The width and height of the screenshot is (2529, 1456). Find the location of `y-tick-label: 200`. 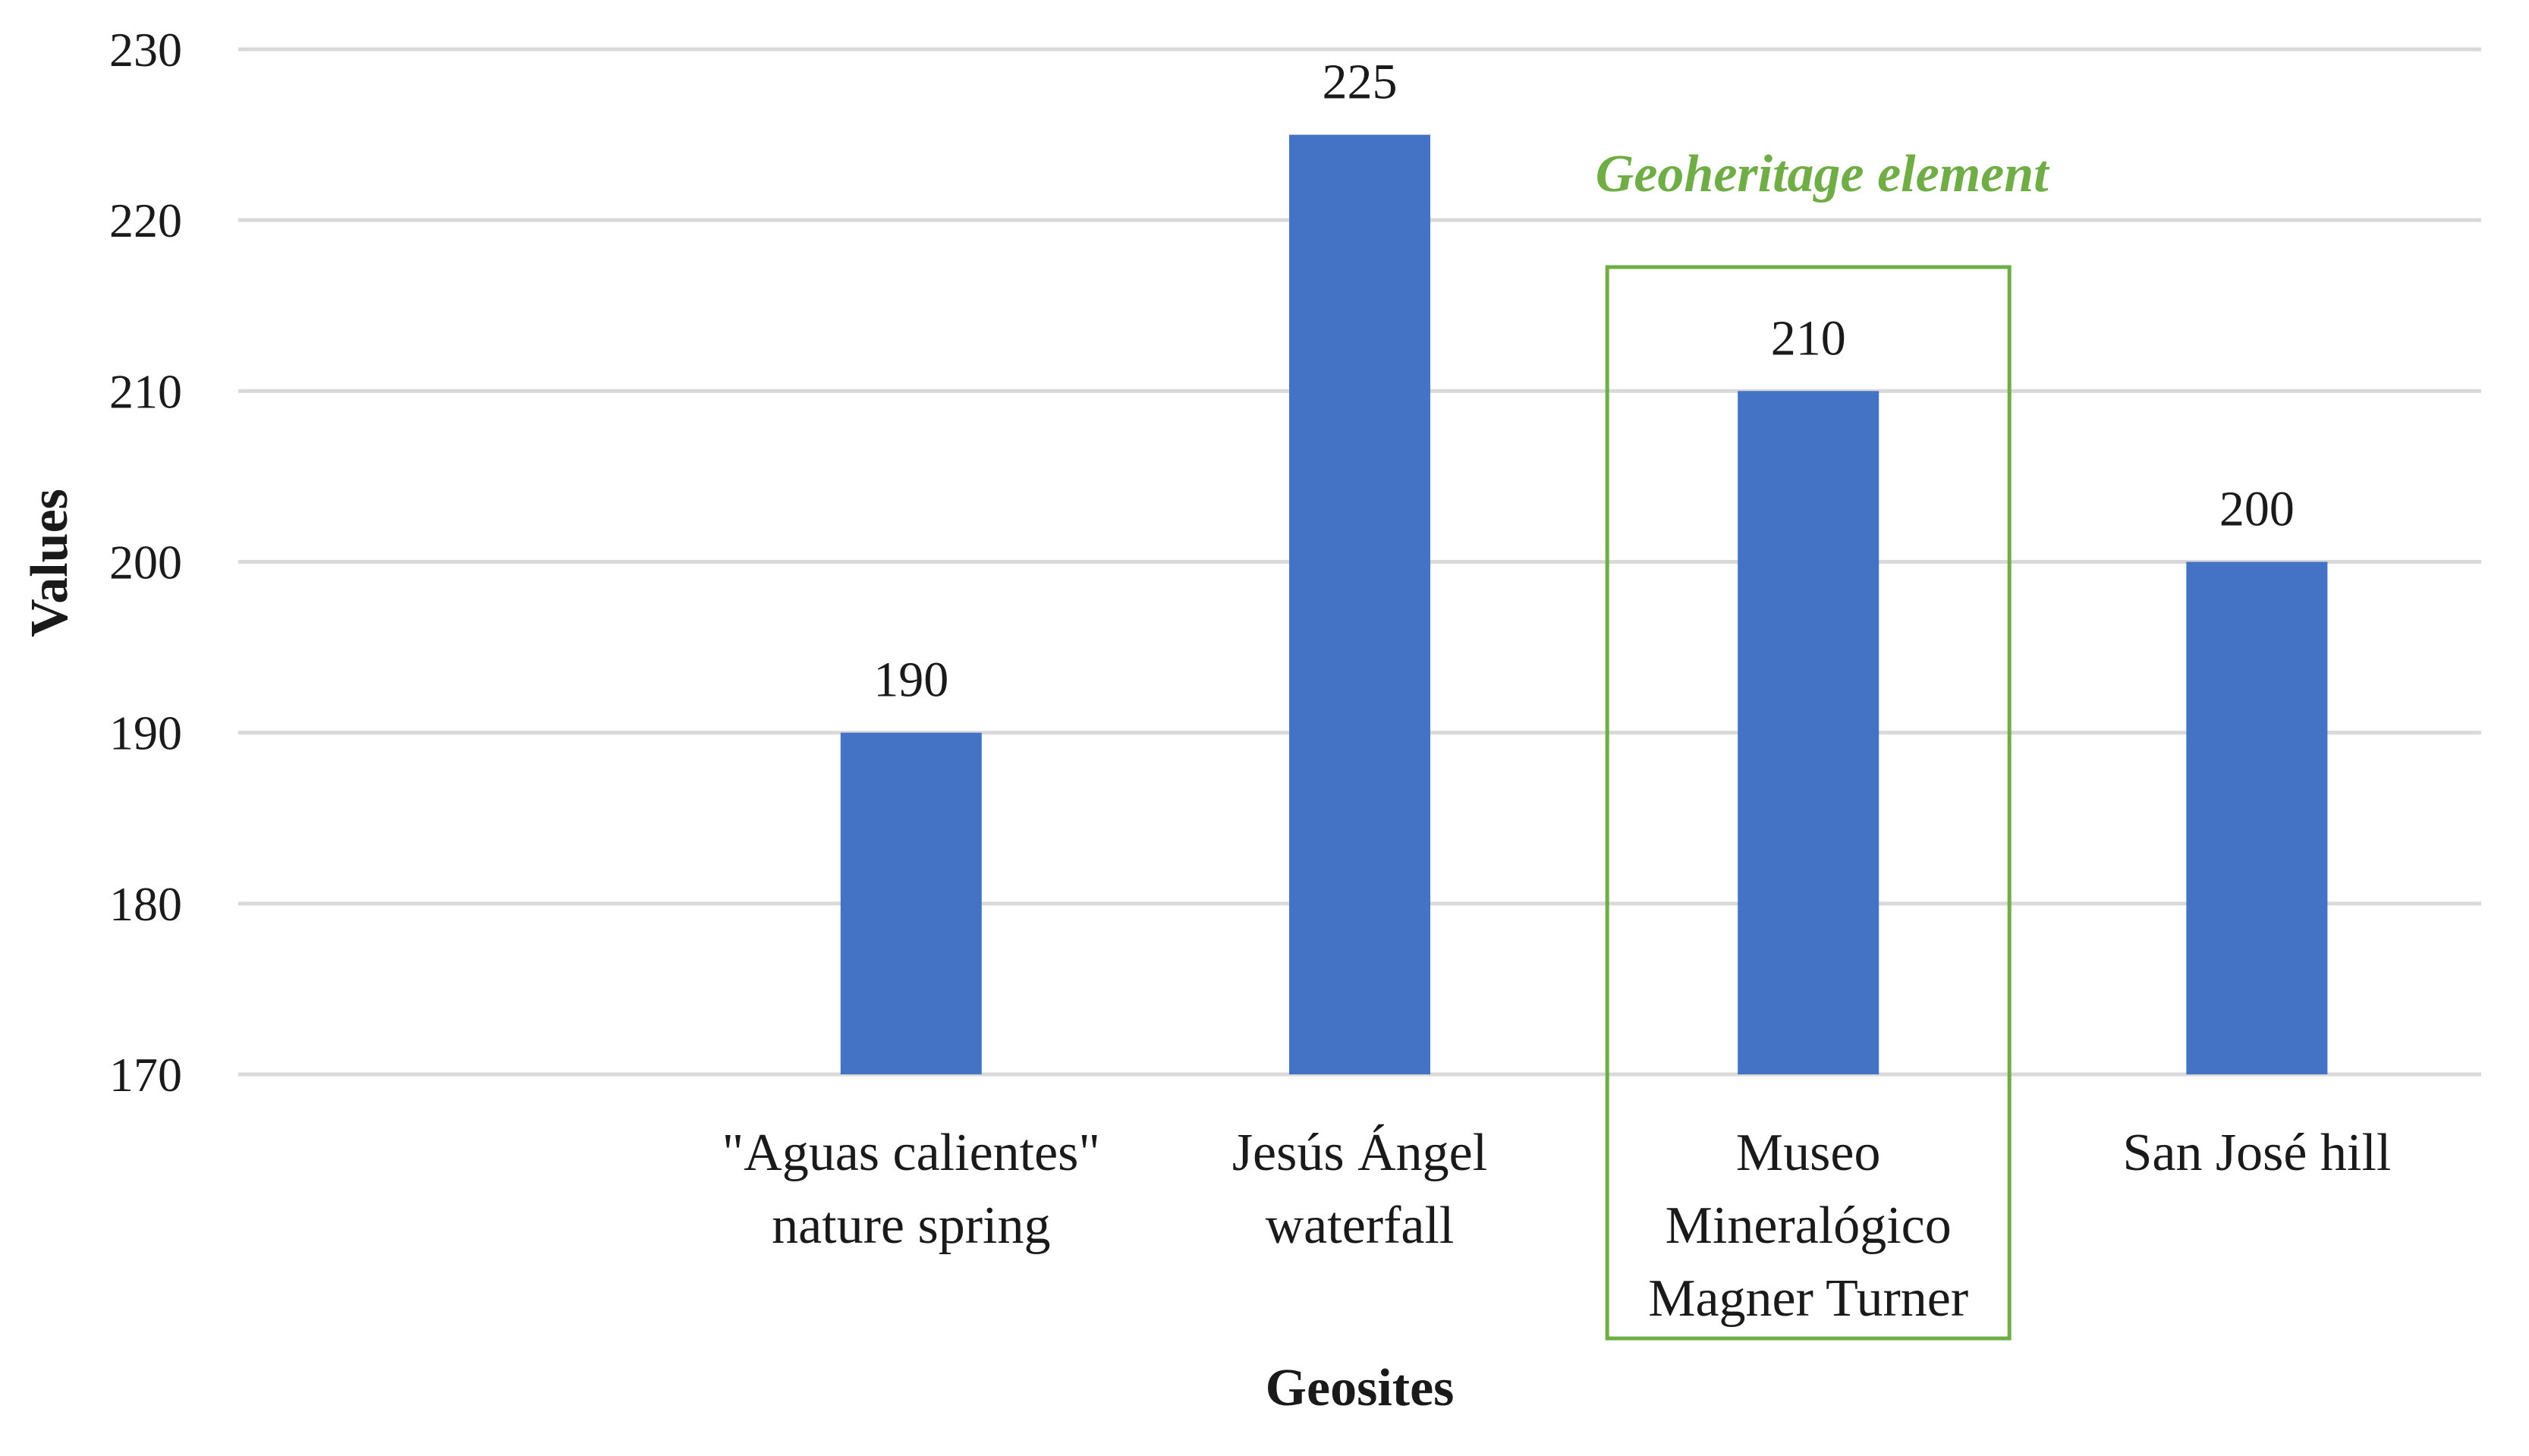

y-tick-label: 200 is located at coordinates (145, 563).